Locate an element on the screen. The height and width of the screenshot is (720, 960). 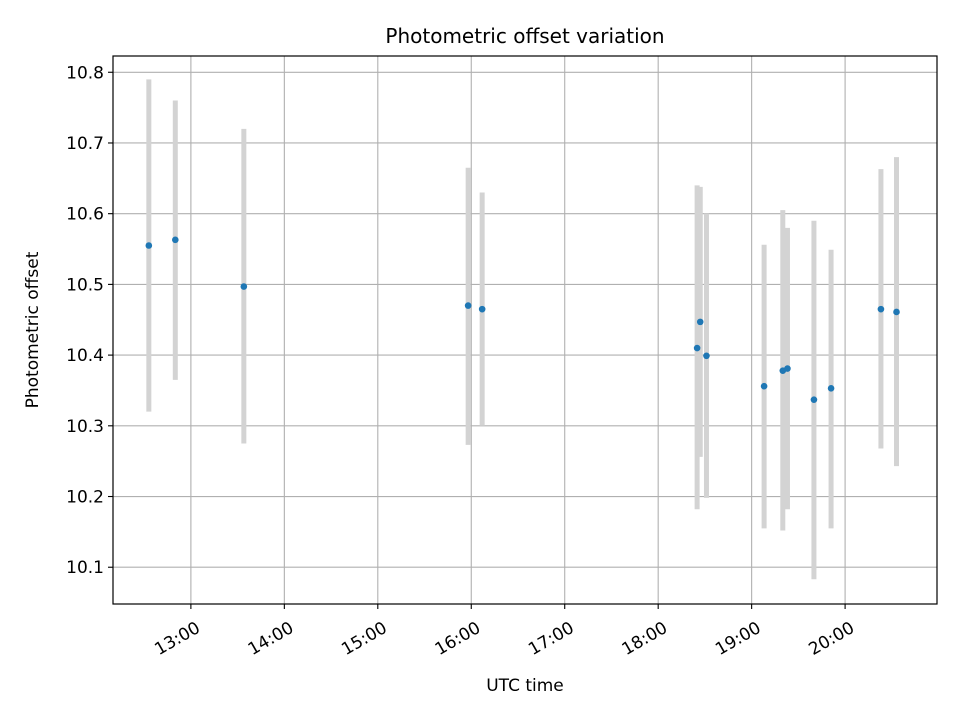
y-tick-label: 10.6 is located at coordinates (85, 215).